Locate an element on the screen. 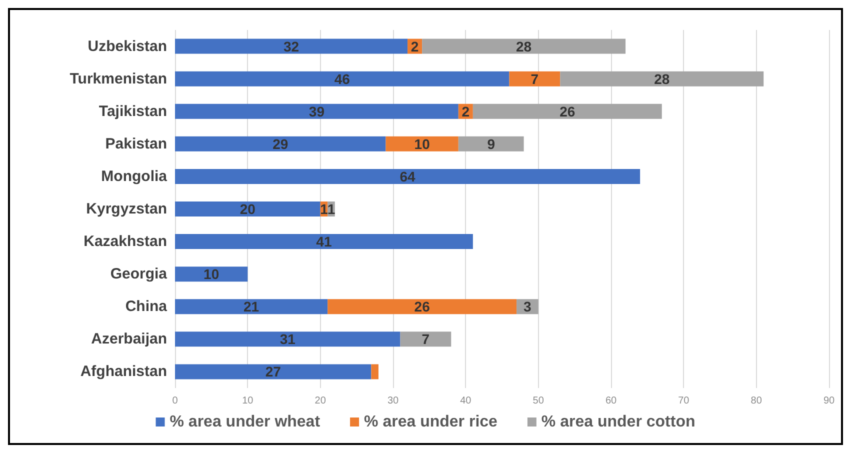 Image resolution: width=857 pixels, height=457 pixels. y-tick-label: Uzbekistan is located at coordinates (127, 46).